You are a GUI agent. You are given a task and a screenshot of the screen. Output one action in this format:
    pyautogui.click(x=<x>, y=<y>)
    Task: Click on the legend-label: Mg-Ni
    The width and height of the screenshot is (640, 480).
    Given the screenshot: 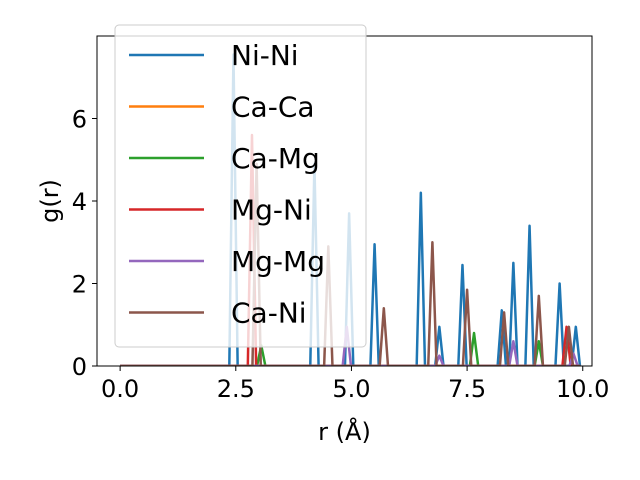 What is the action you would take?
    pyautogui.click(x=271, y=210)
    